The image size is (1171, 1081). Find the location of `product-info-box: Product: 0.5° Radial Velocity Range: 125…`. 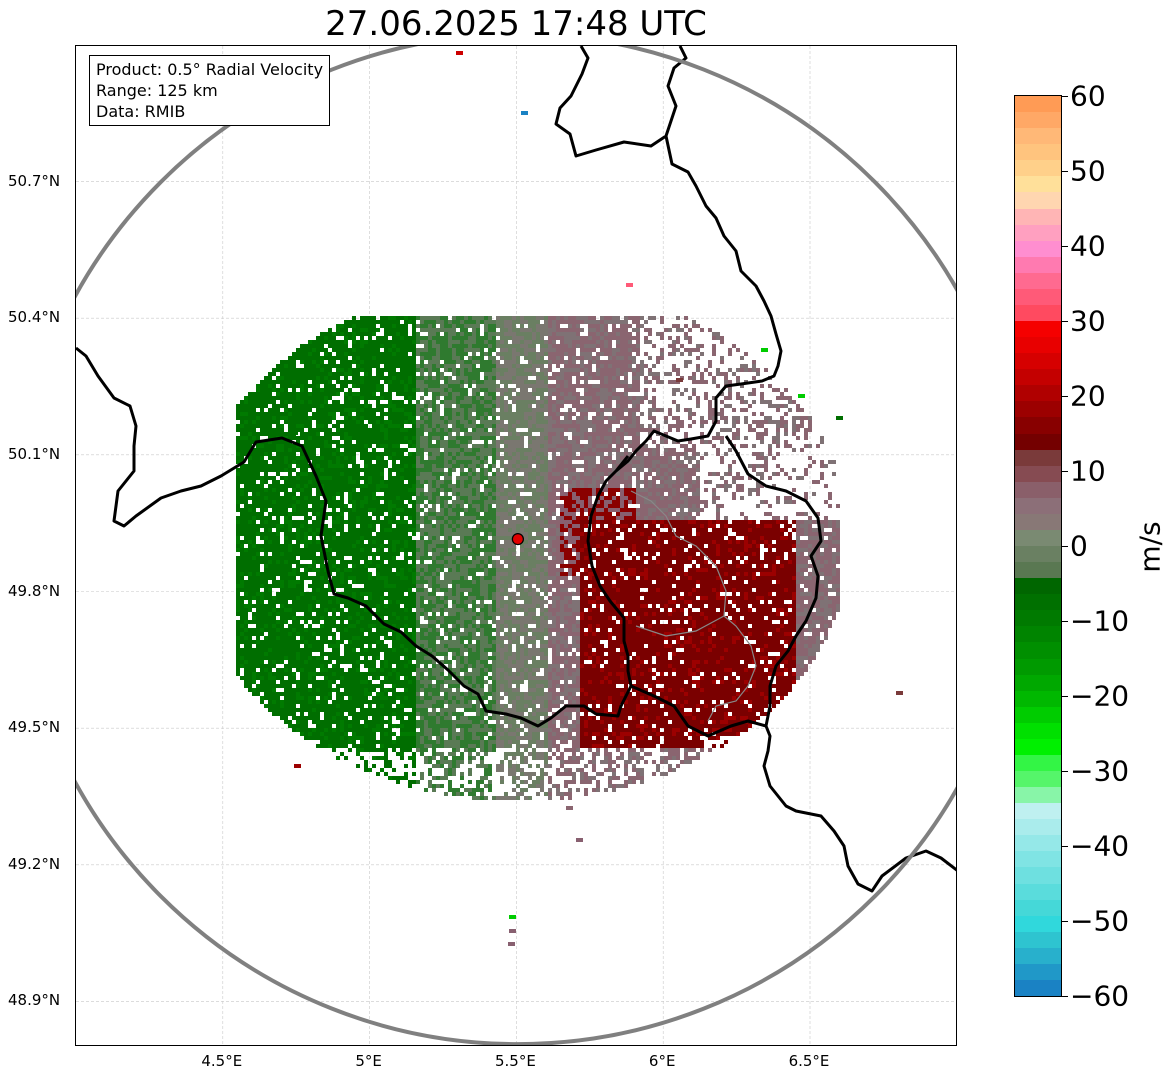

product-info-box: Product: 0.5° Radial Velocity Range: 125… is located at coordinates (210, 90).